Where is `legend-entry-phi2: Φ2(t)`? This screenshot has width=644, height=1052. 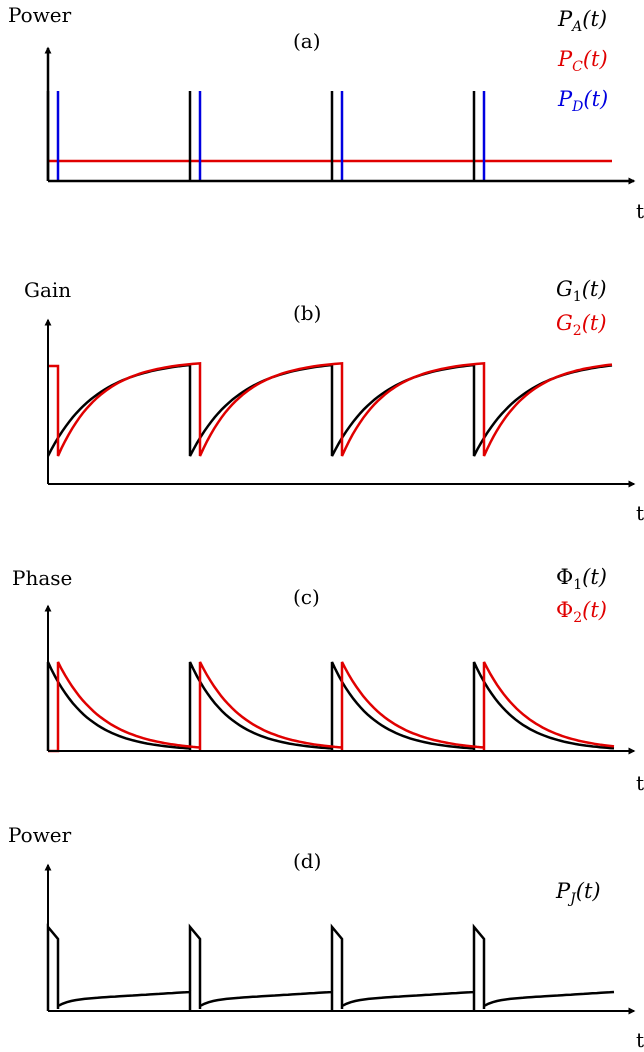 legend-entry-phi2: Φ2(t) is located at coordinates (581, 612).